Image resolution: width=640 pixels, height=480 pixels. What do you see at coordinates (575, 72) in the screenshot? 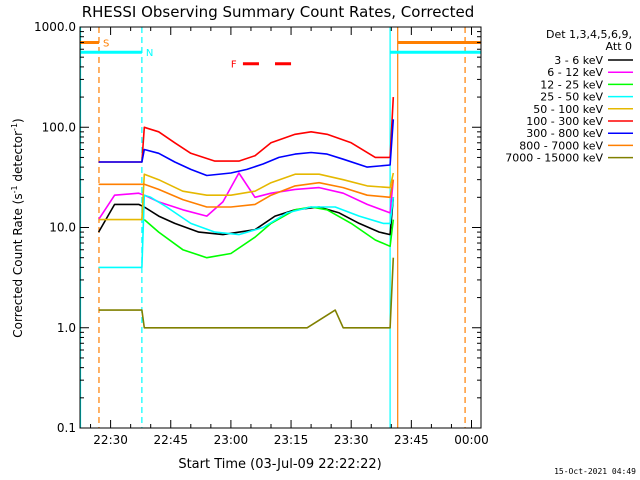
I see `legend-label: 6 - 12 keV` at bounding box center [575, 72].